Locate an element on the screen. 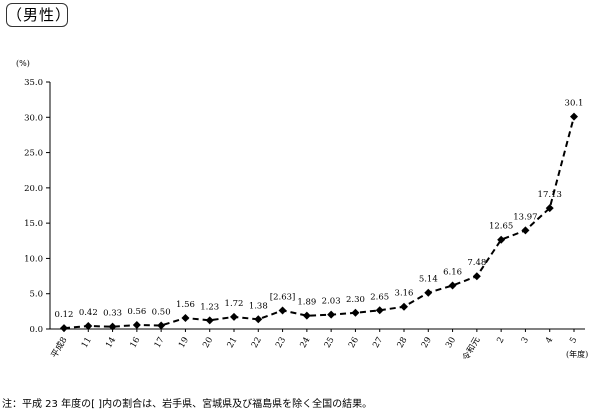 This screenshot has height=411, width=594. x-tick-label: 28 is located at coordinates (403, 343).